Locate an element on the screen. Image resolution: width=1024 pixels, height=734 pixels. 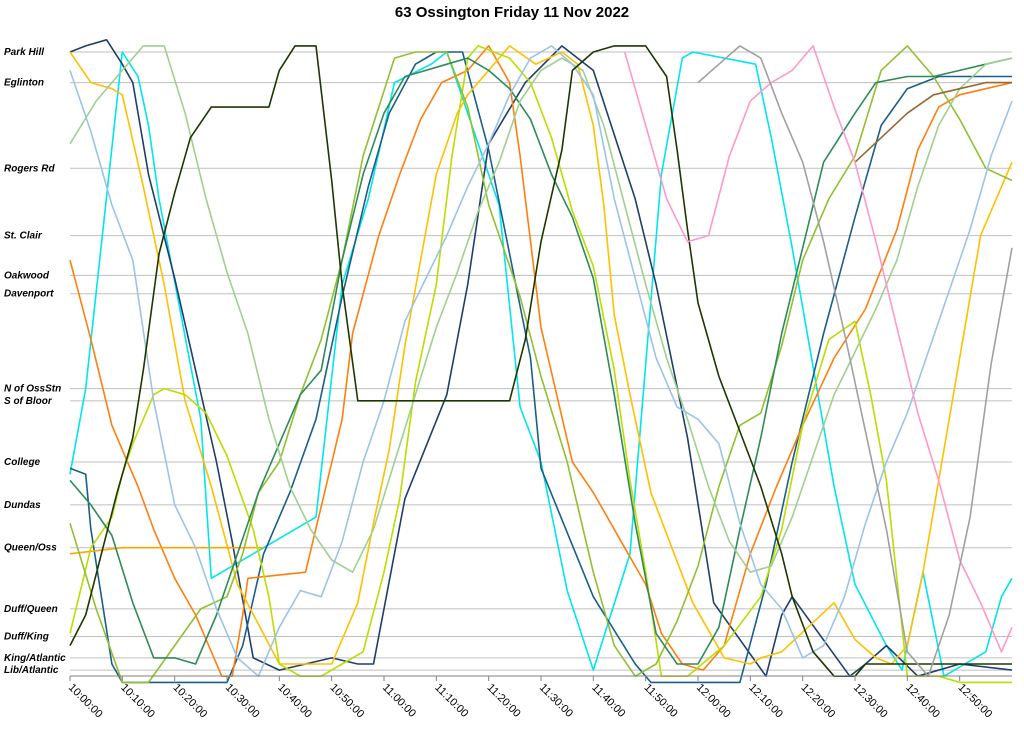
x-tick-label: 11:10:00 is located at coordinates (451, 701).